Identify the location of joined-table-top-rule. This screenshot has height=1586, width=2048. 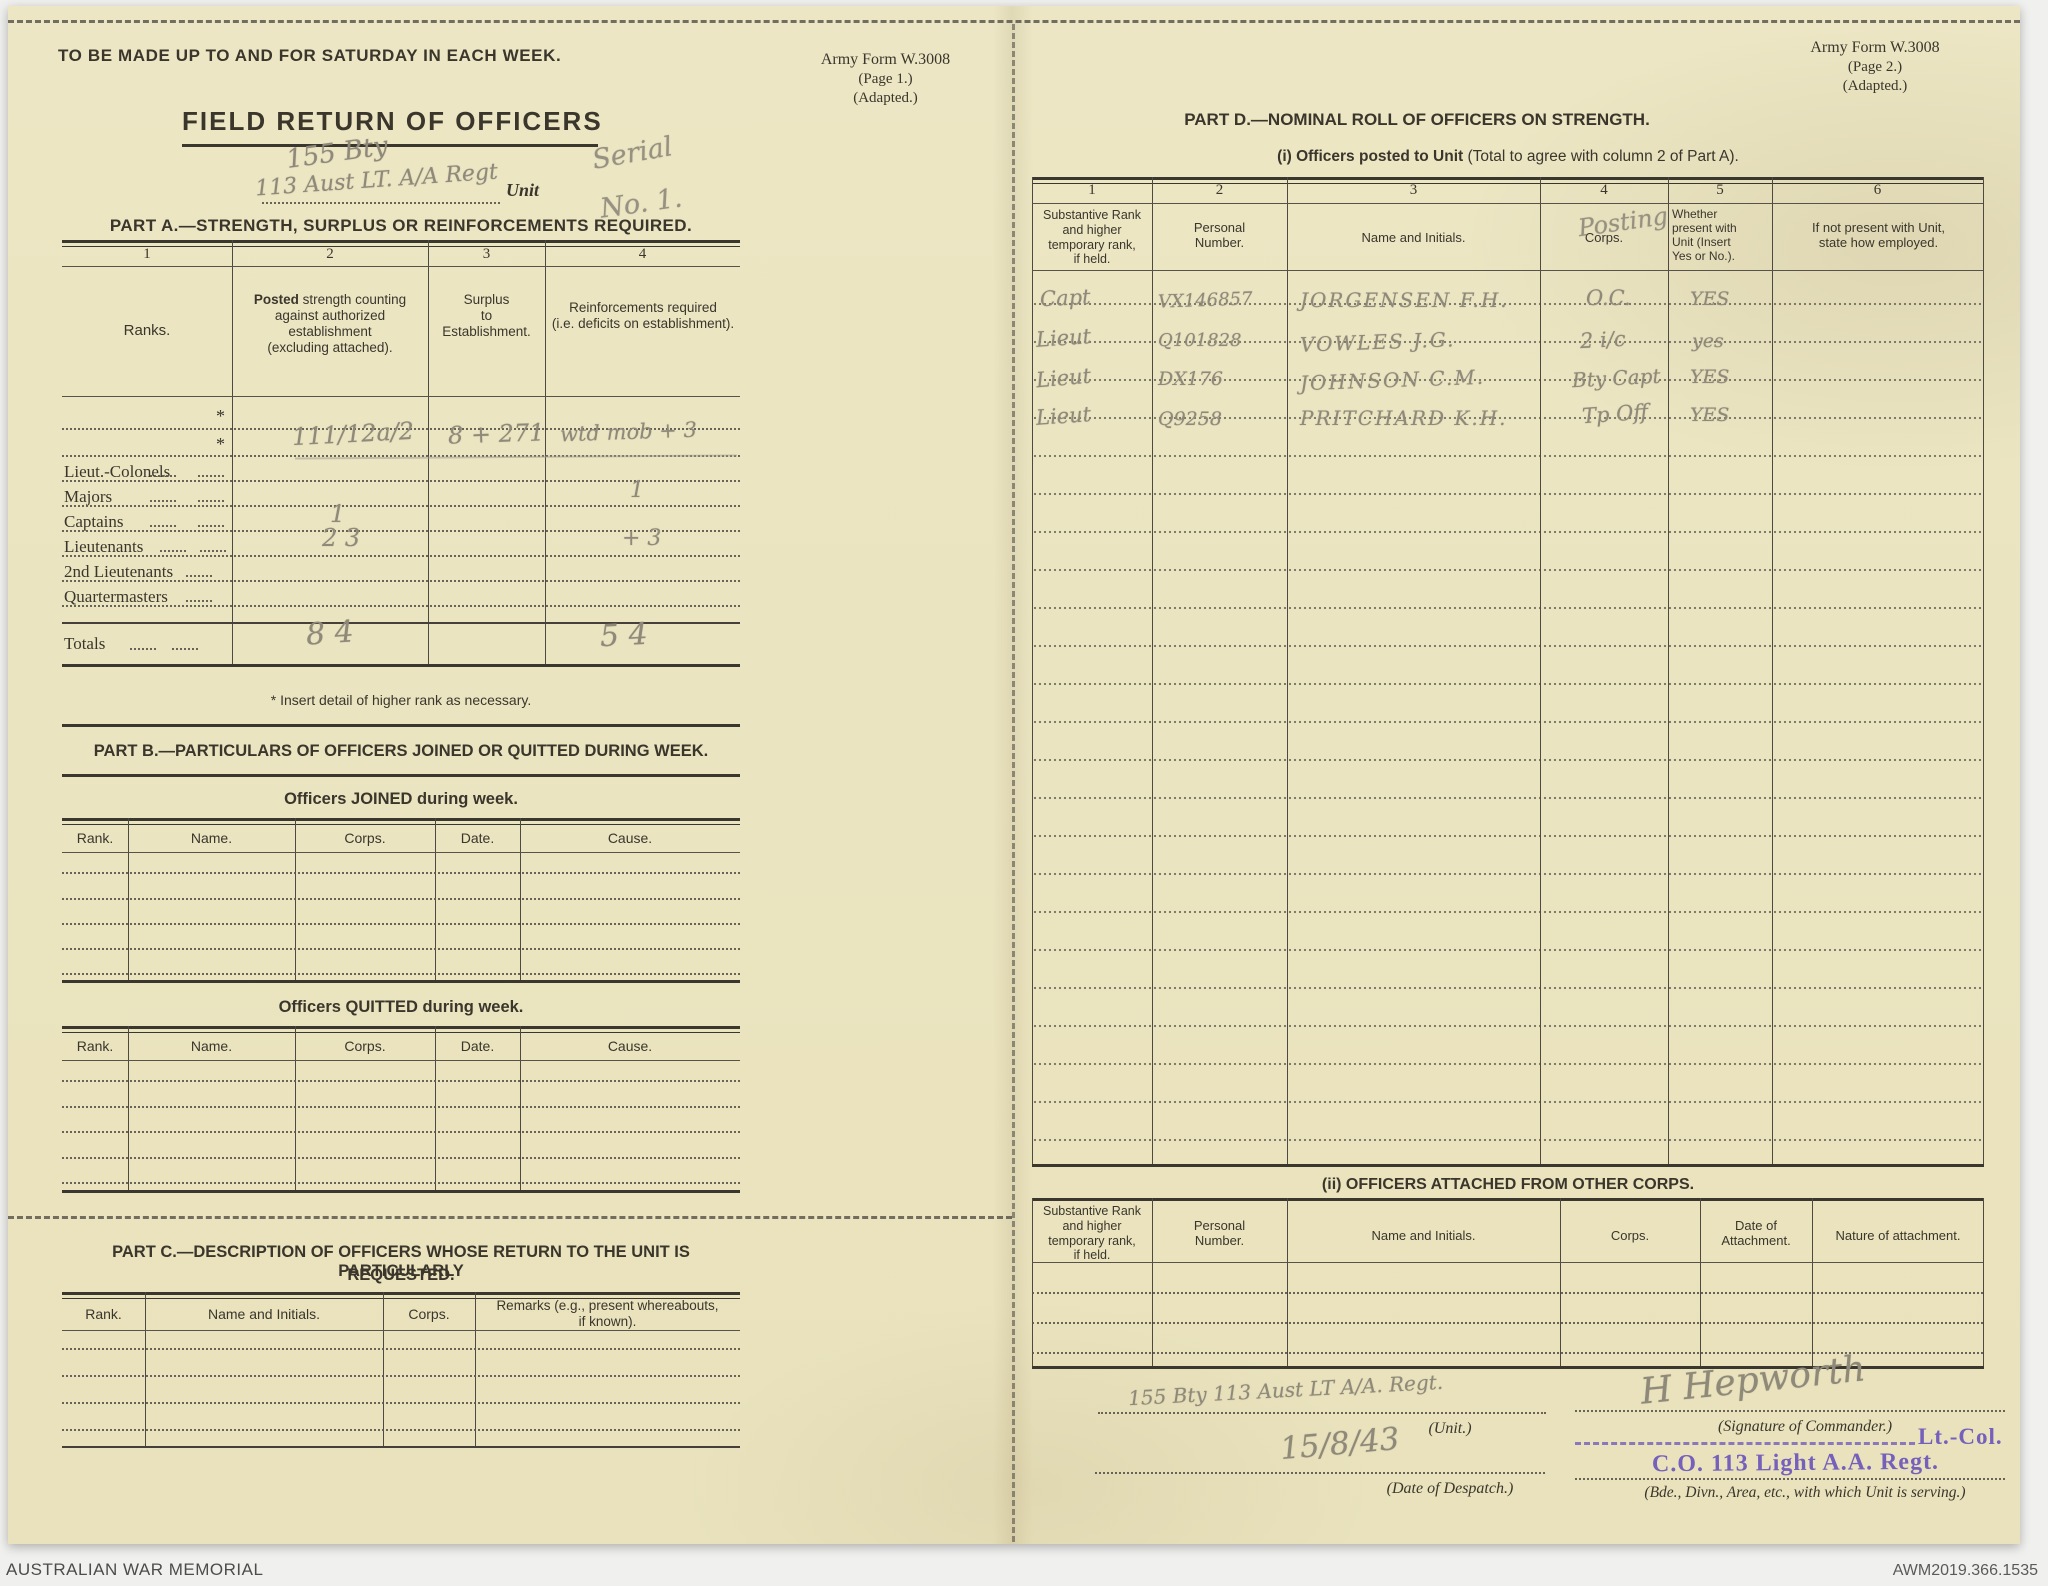
(401, 821).